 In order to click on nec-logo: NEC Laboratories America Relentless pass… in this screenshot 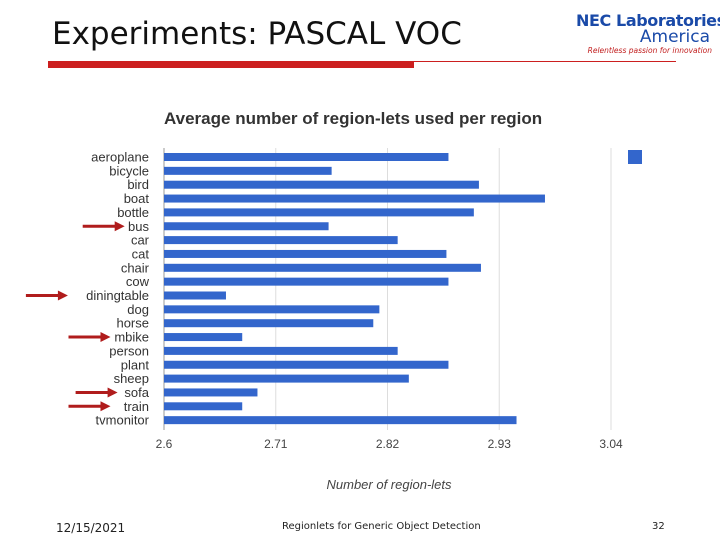, I will do `click(648, 33)`.